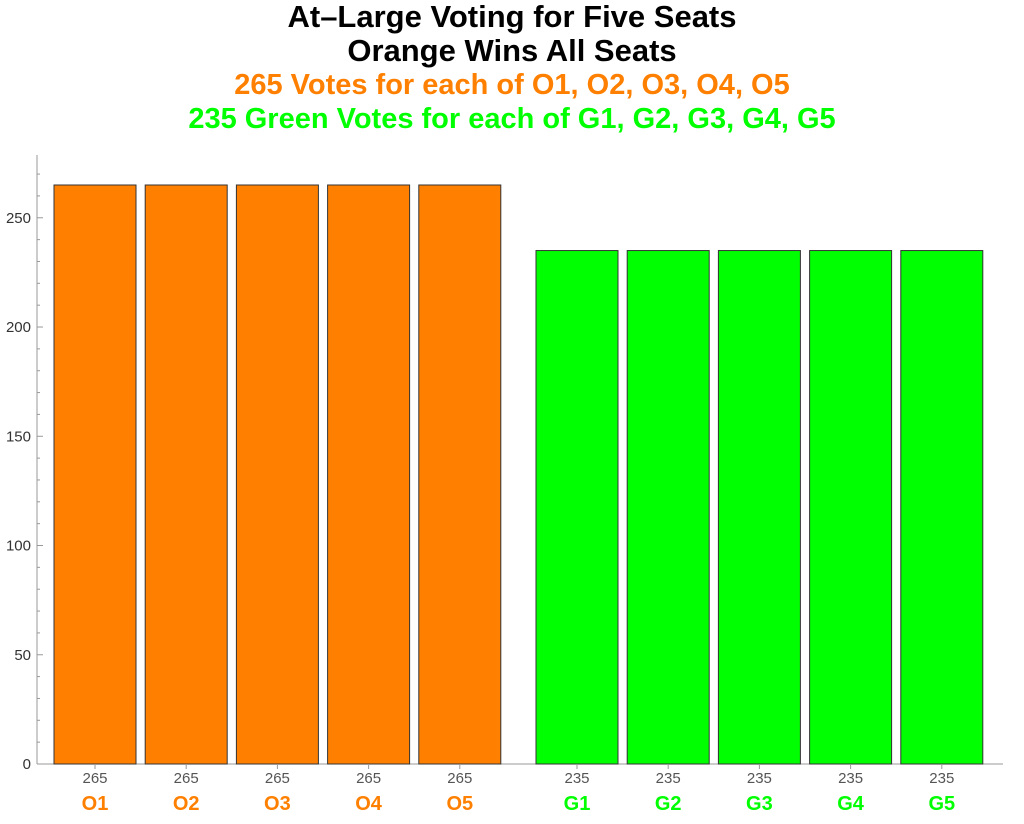 The image size is (1024, 824). What do you see at coordinates (851, 804) in the screenshot?
I see `category-label: G4` at bounding box center [851, 804].